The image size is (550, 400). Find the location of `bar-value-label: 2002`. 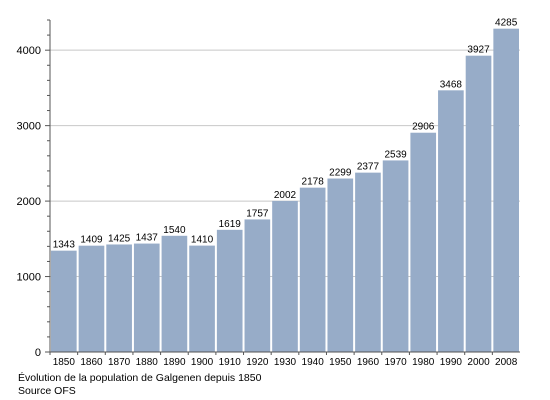

bar-value-label: 2002 is located at coordinates (285, 195).